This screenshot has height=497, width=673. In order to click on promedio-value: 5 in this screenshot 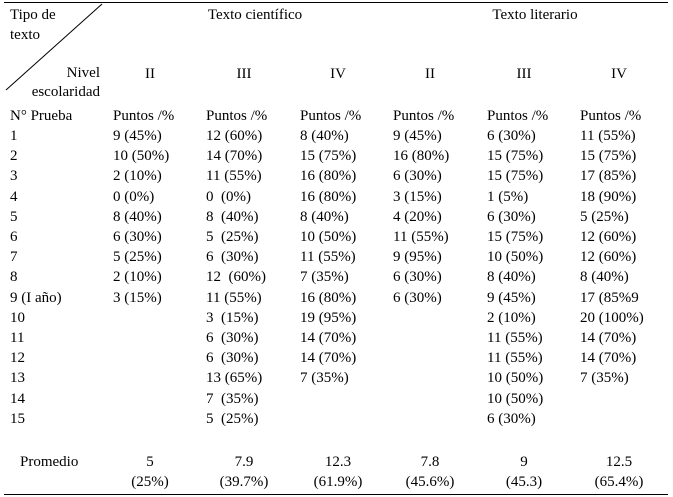, I will do `click(150, 462)`.